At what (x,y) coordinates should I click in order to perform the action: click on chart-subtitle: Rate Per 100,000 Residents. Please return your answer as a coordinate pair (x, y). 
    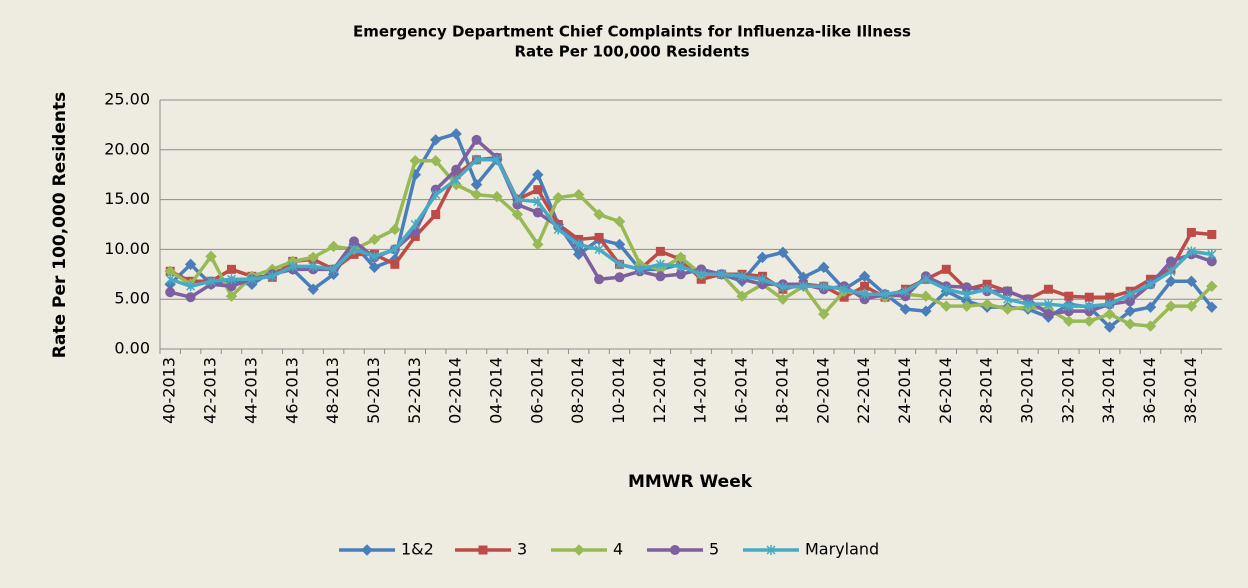
    Looking at the image, I should click on (631, 52).